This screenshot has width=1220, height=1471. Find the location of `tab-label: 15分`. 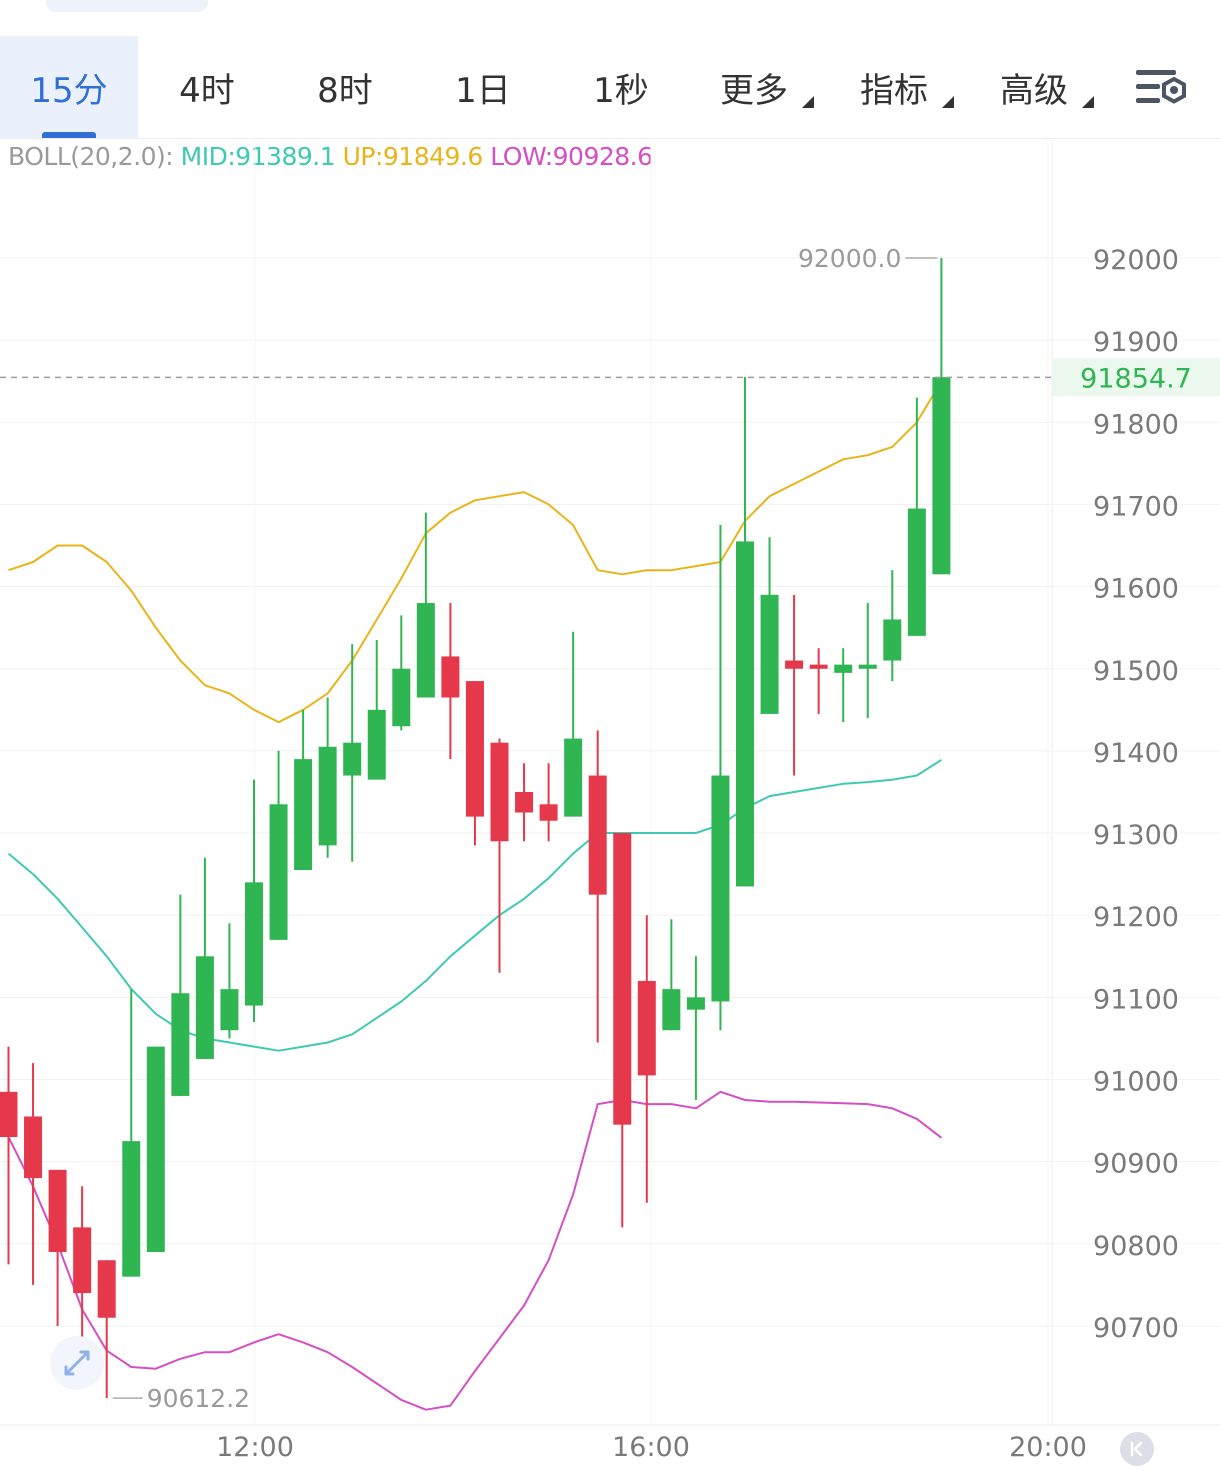

tab-label: 15分 is located at coordinates (69, 90).